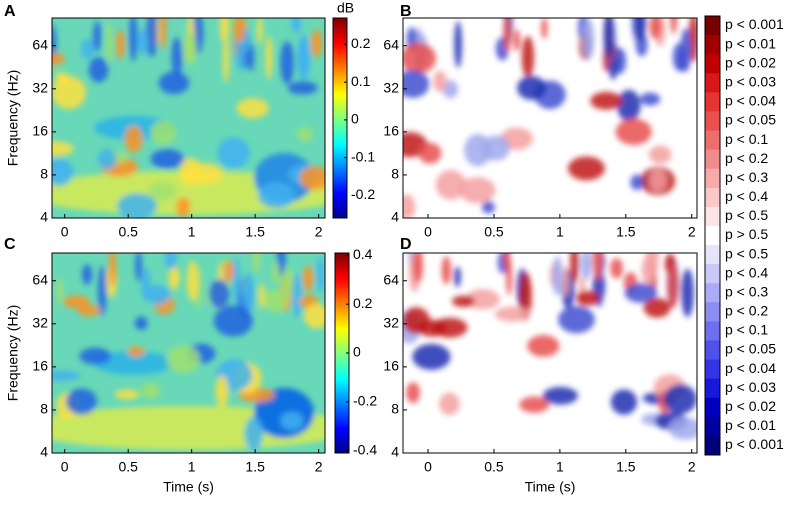 The width and height of the screenshot is (796, 505). I want to click on panel-letter: A, so click(10, 11).